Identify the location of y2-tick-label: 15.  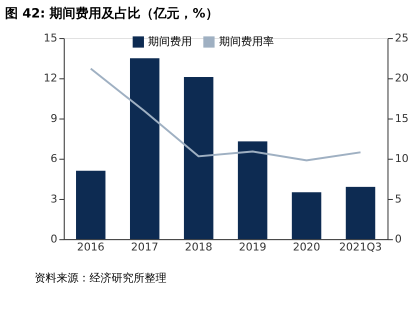
(401, 118).